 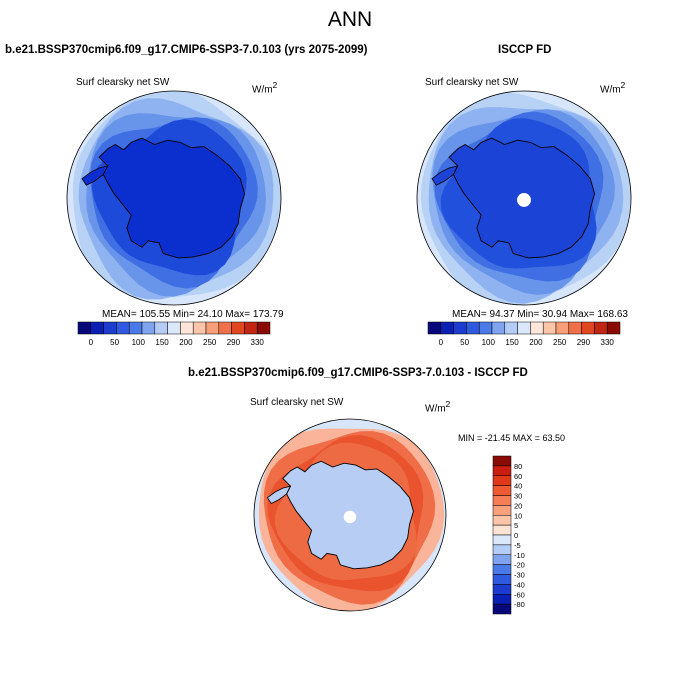 I want to click on panel3-units: W/m2, so click(x=437, y=406).